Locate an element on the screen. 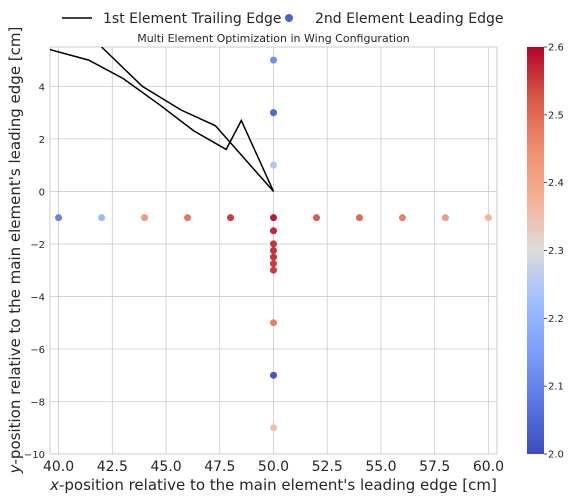  legend-label-leading-edge: 2nd Element Leading Edge is located at coordinates (409, 19).